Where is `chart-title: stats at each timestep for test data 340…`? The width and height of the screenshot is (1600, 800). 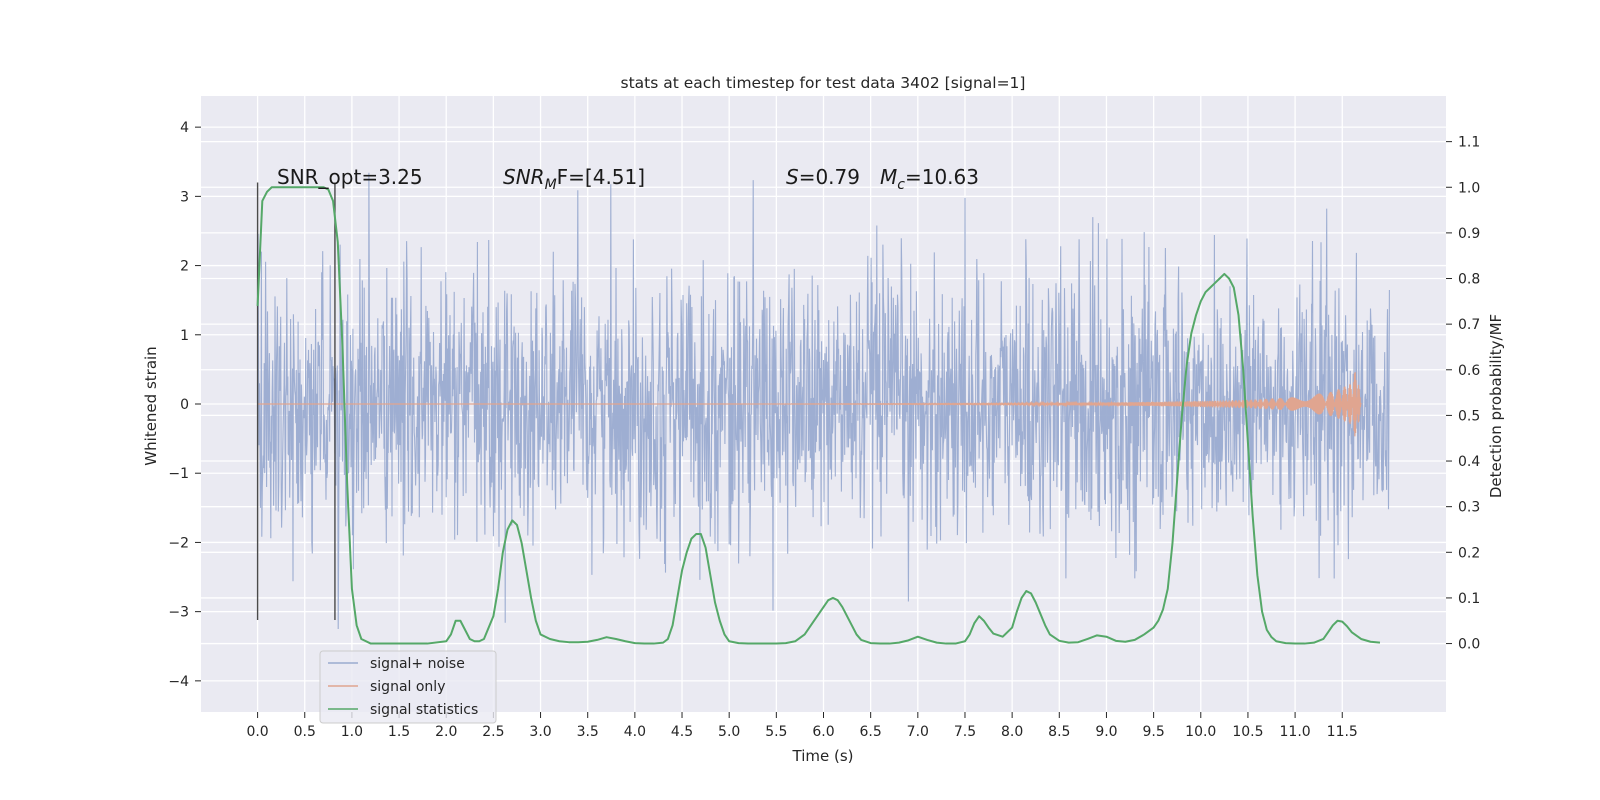 chart-title: stats at each timestep for test data 340… is located at coordinates (823, 83).